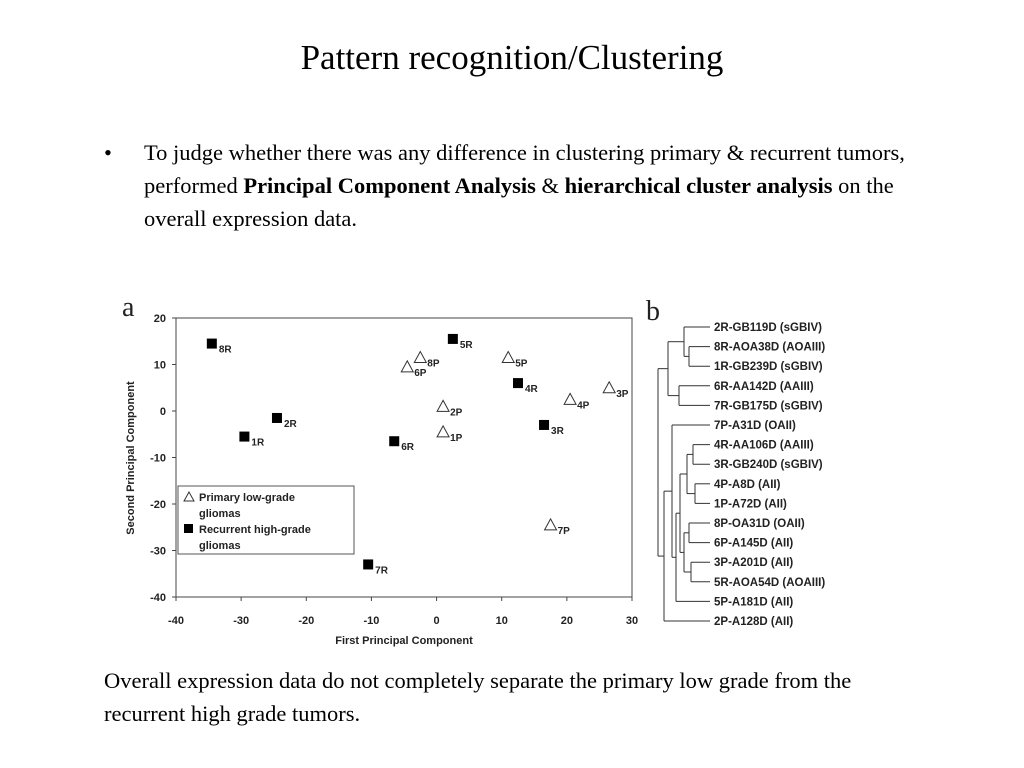  I want to click on leaf-label: 7P-A31D (OAII), so click(755, 426).